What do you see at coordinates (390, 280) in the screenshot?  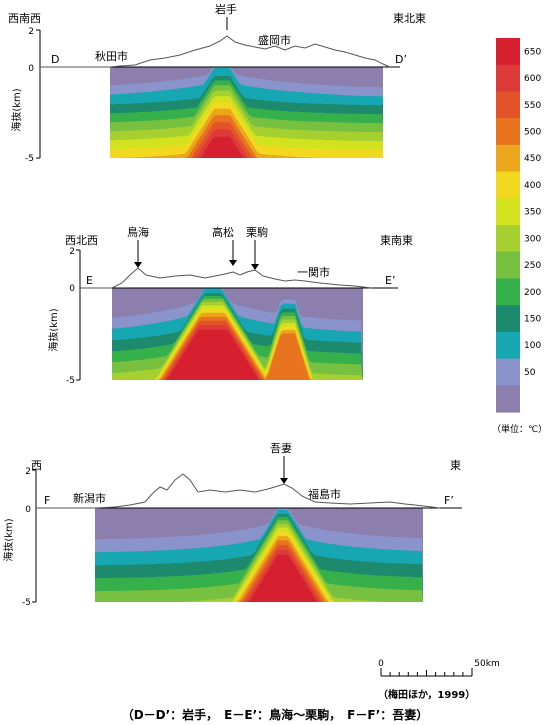 I see `section-e-end-right: E’` at bounding box center [390, 280].